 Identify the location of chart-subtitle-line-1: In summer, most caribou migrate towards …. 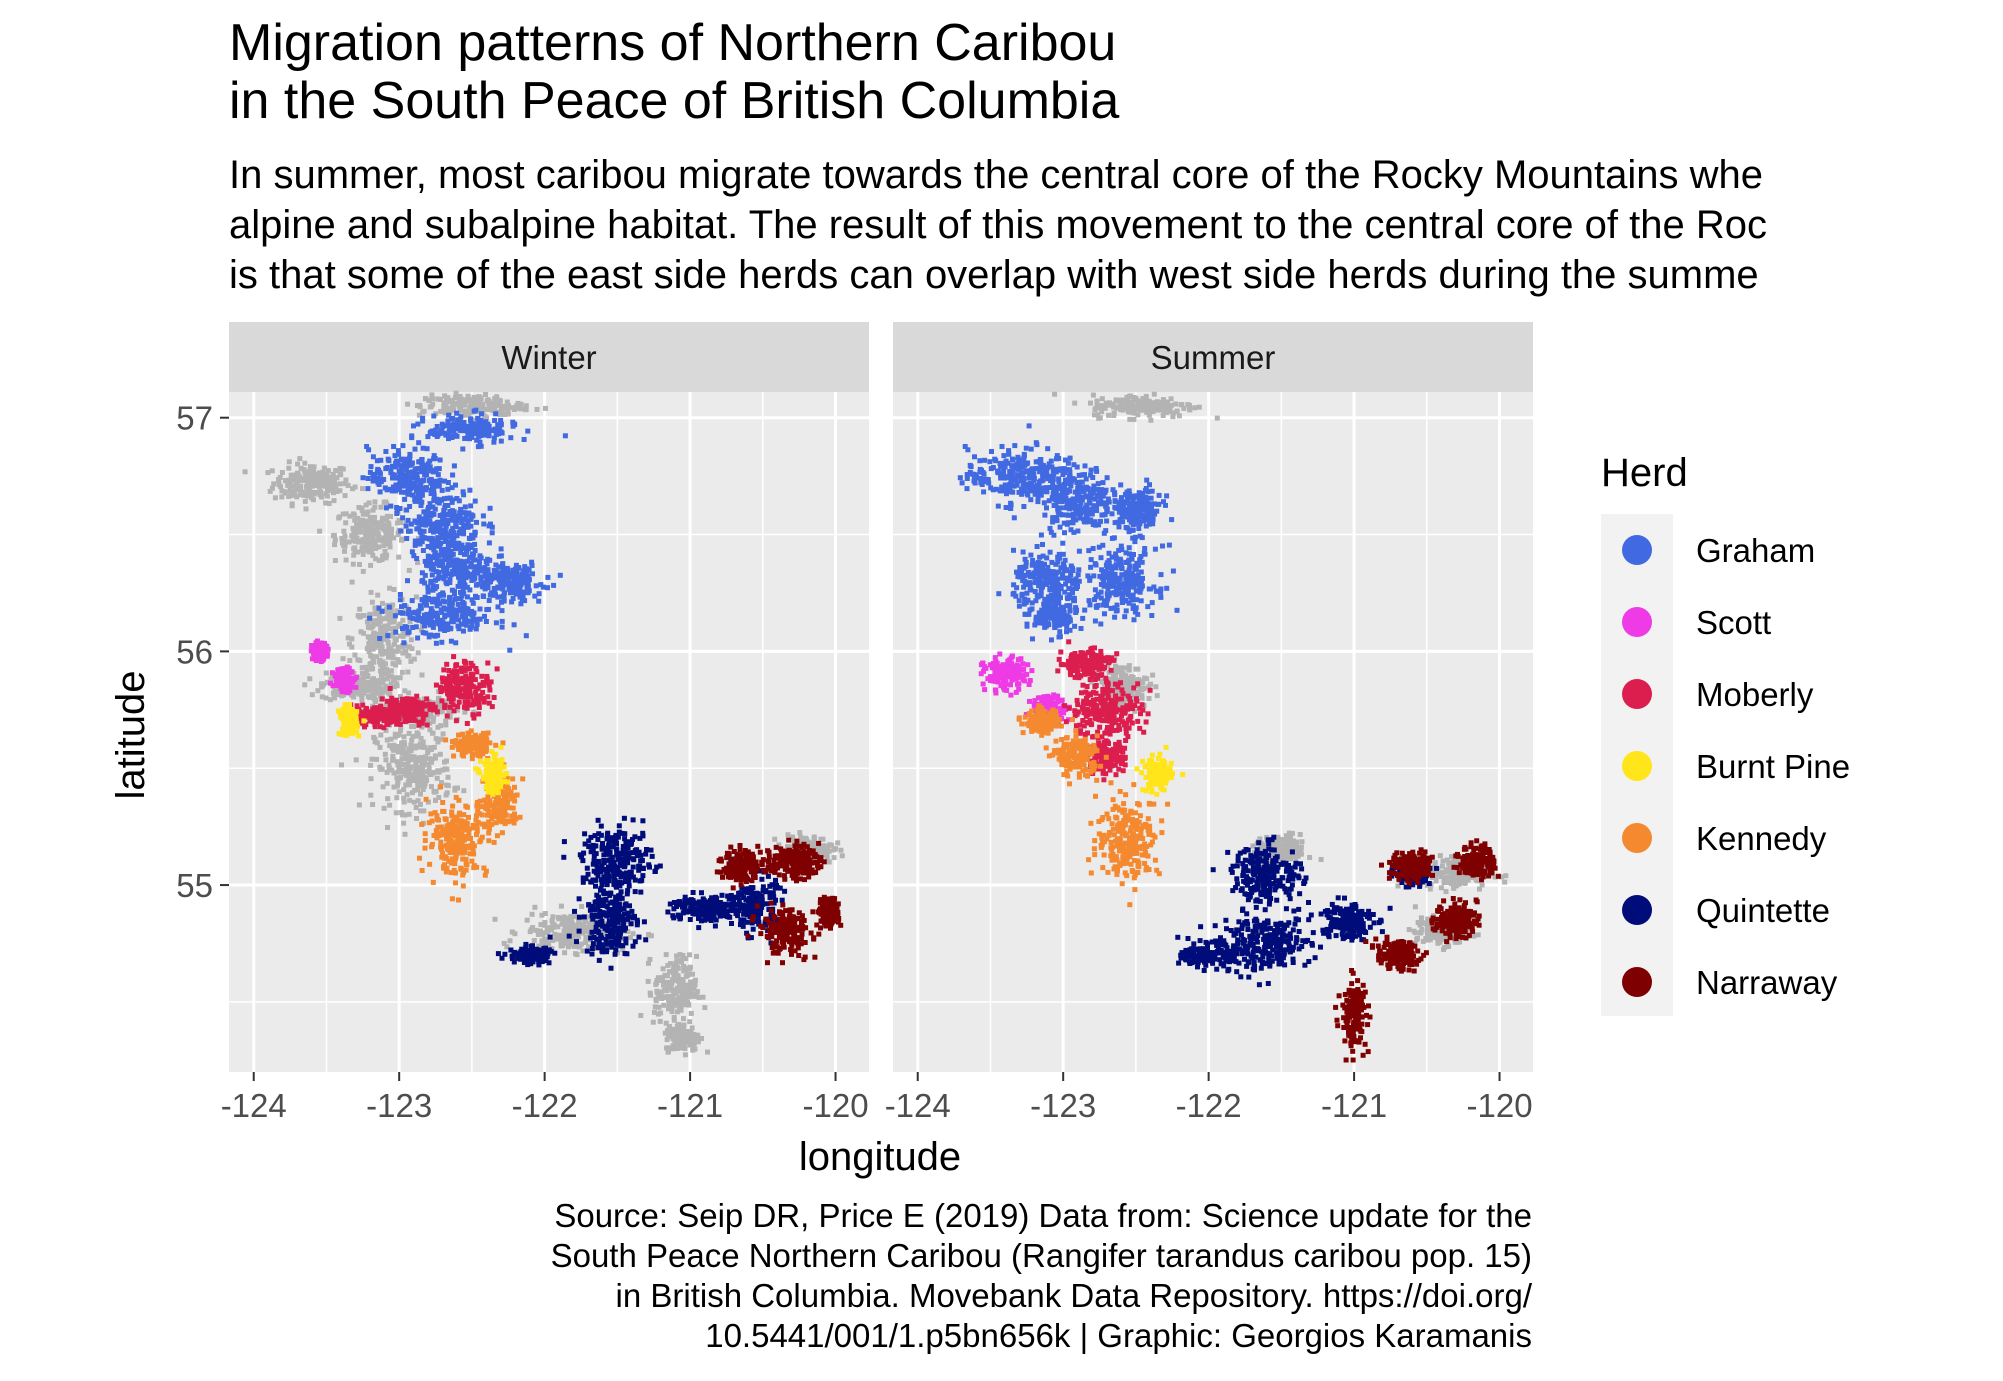
(996, 175).